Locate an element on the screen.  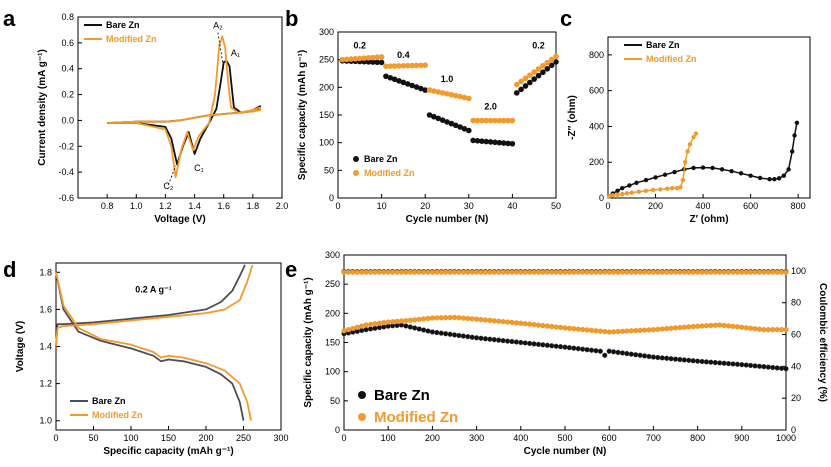
legend-marker is located at coordinates (362, 417).